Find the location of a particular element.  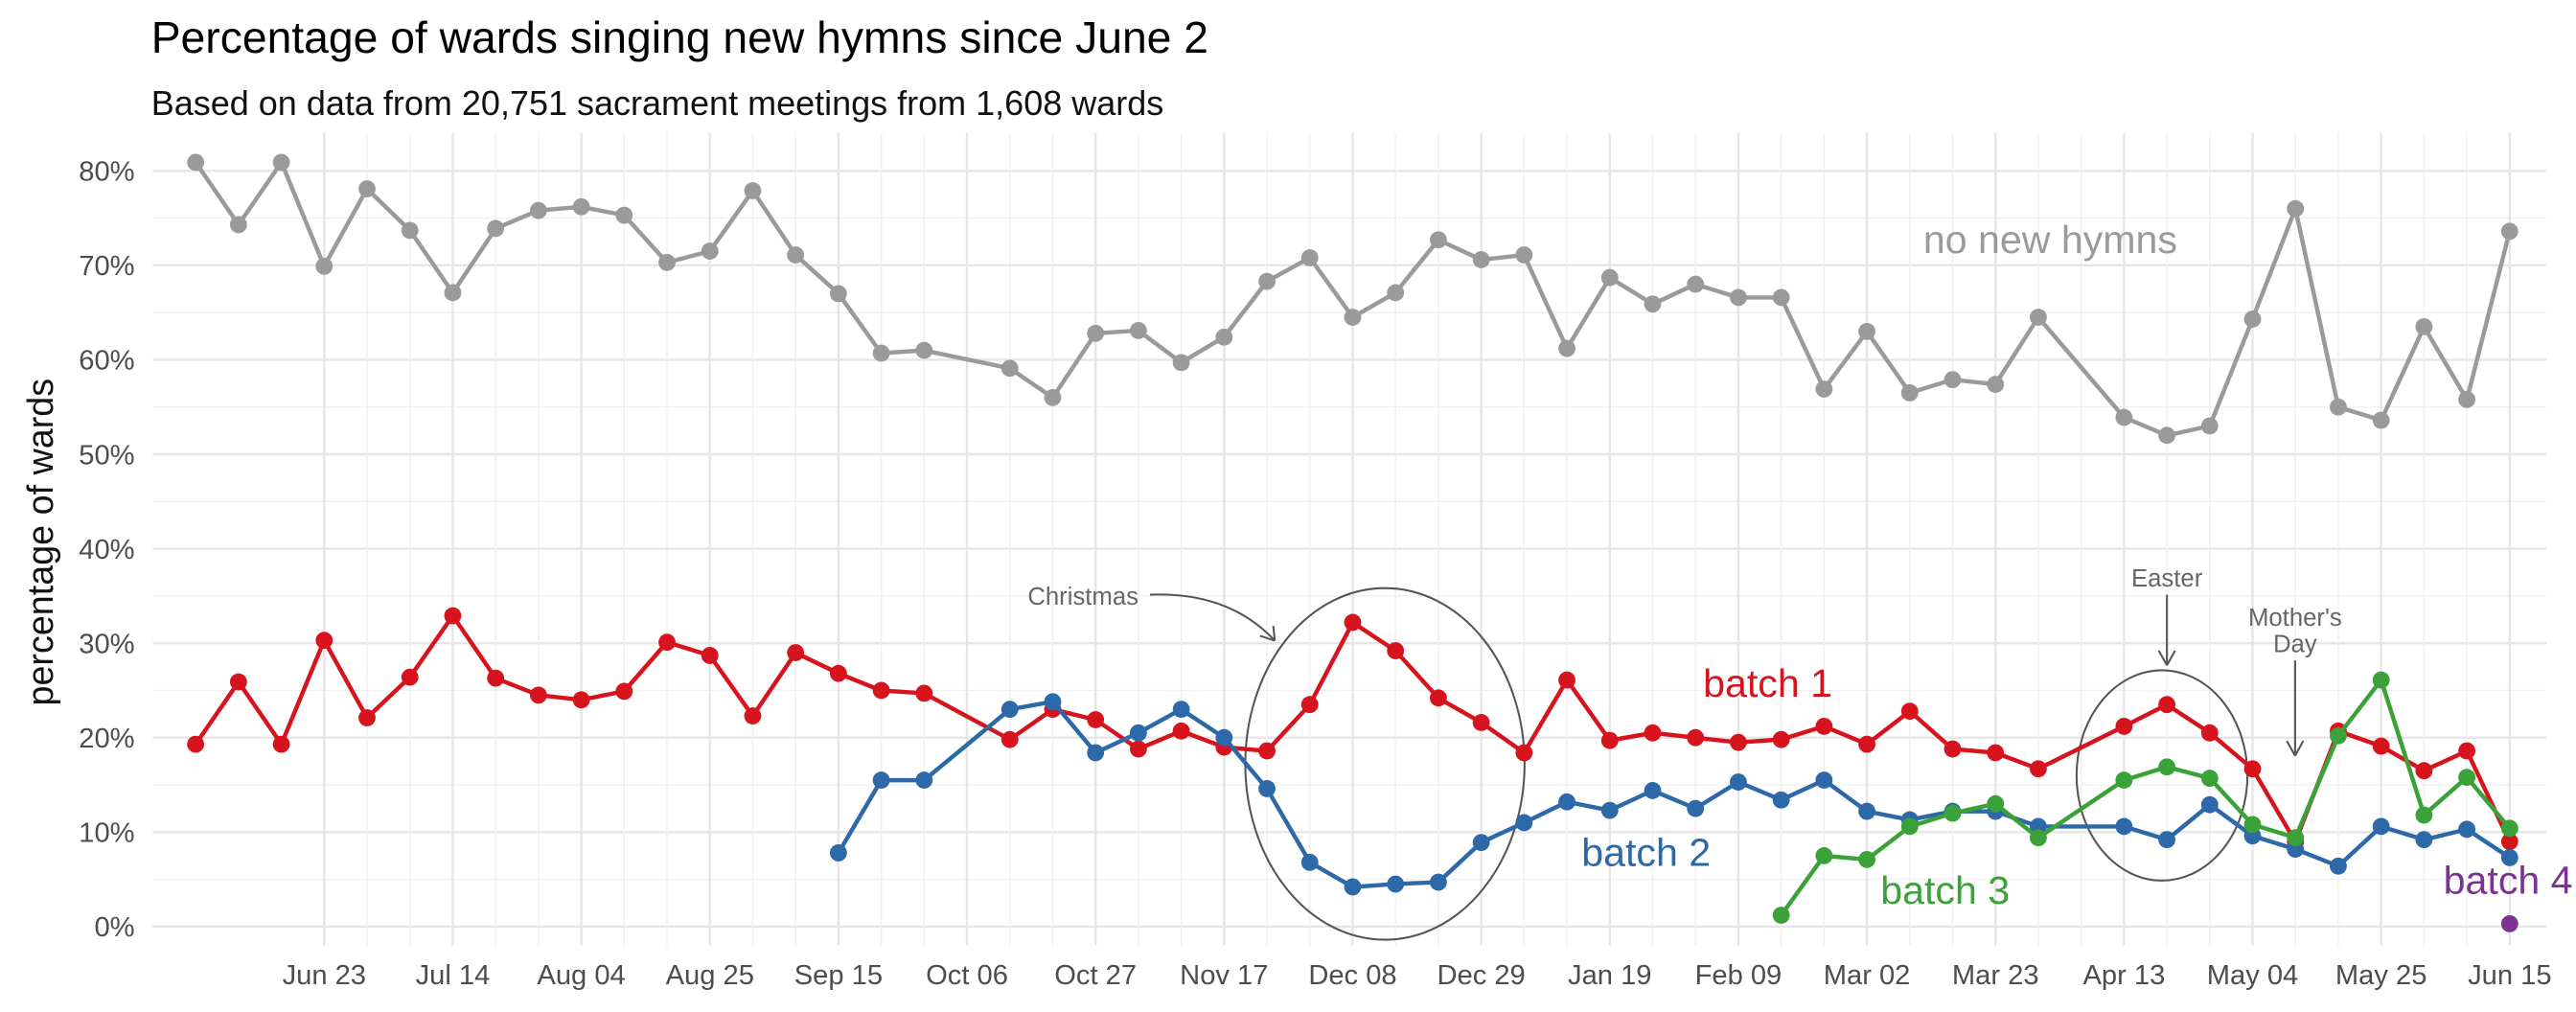

x-tick-label: Aug 04 is located at coordinates (581, 975).